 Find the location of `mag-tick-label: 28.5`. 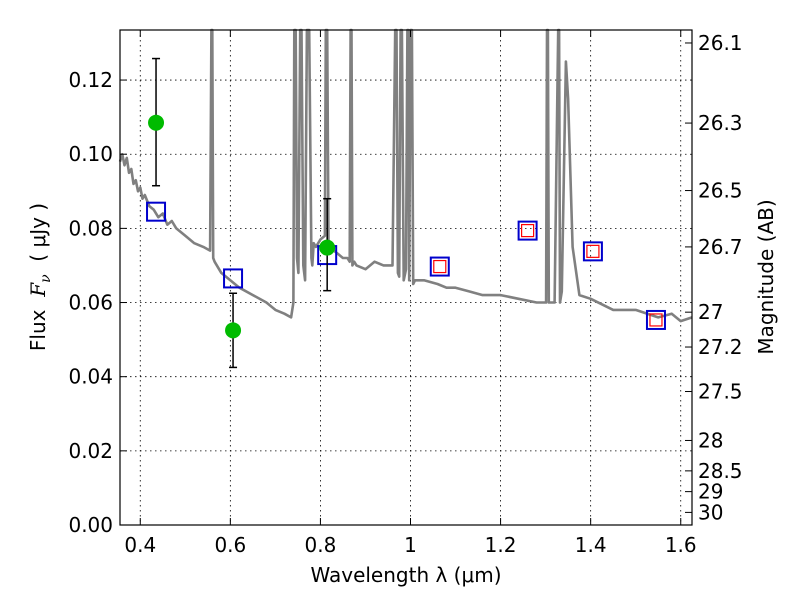

mag-tick-label: 28.5 is located at coordinates (720, 471).